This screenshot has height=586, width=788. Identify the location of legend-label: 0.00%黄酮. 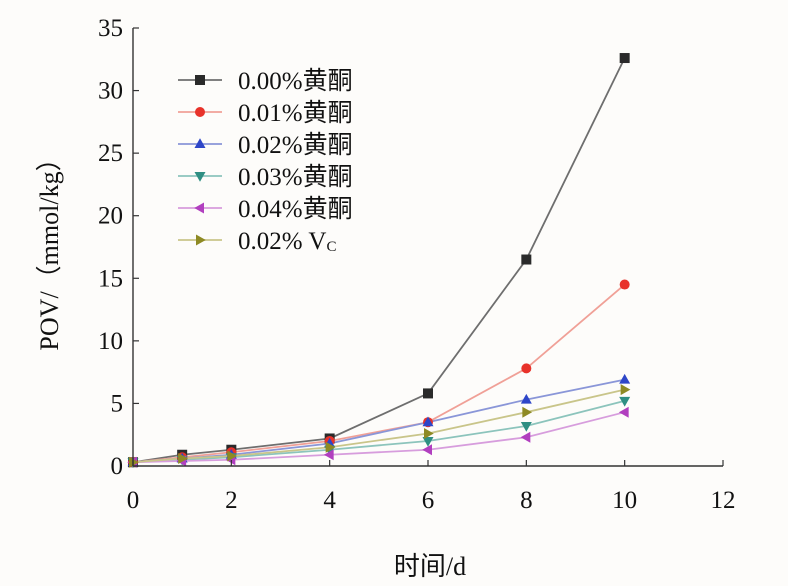
(295, 81).